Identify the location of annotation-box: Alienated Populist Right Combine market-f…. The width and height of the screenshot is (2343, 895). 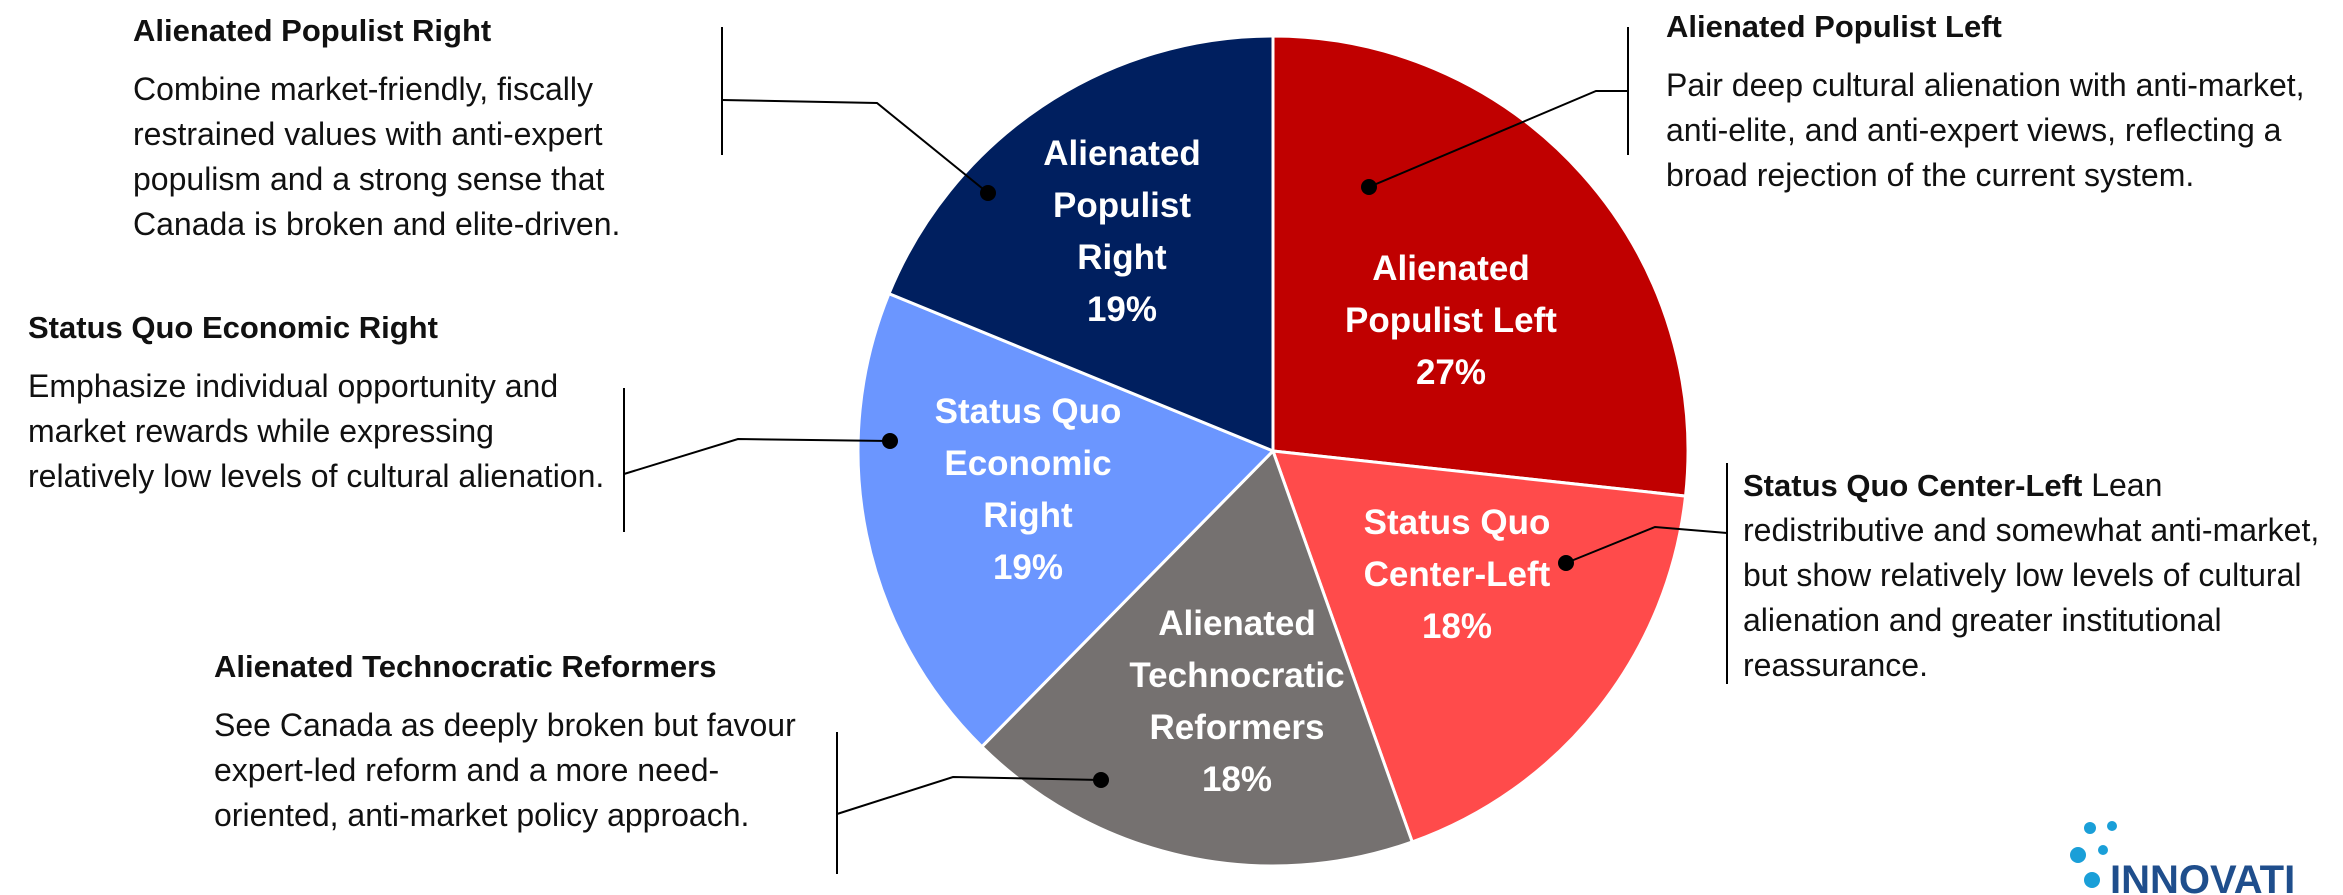
(413, 127).